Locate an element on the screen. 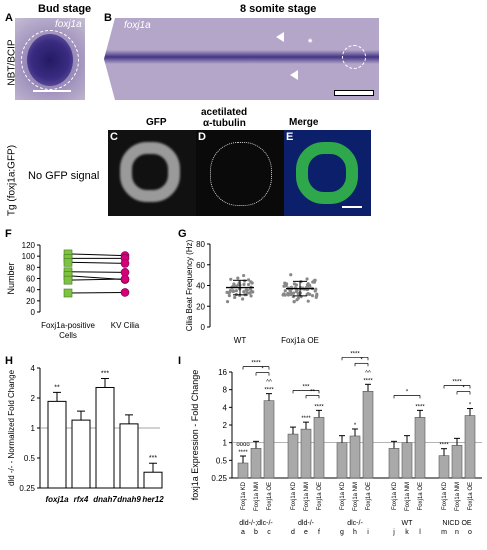  no-gfp-text: No GFP signal is located at coordinates (64, 176).